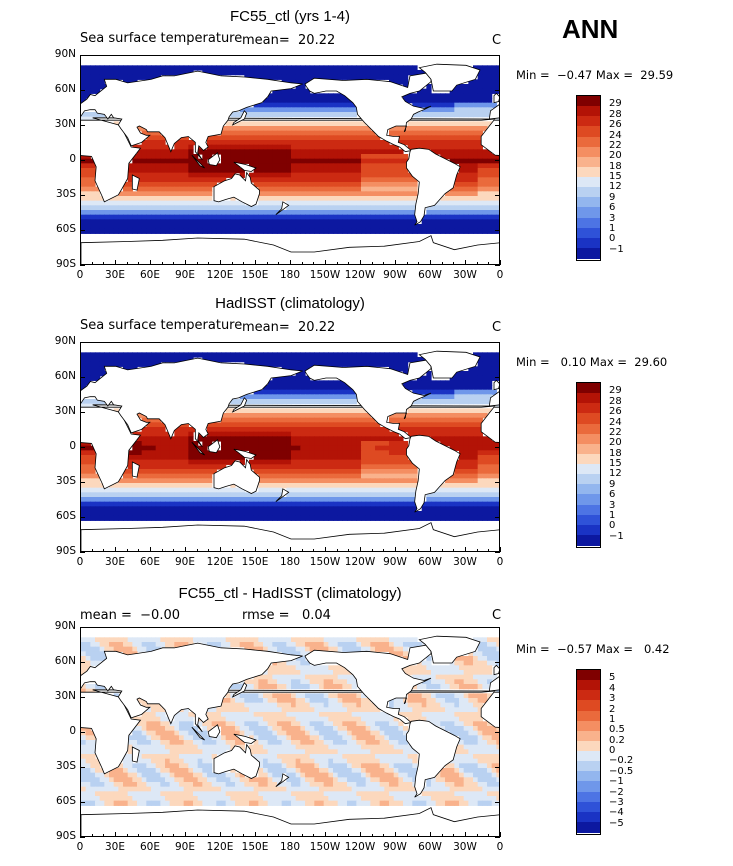  I want to click on x-tick-label: 60E, so click(150, 275).